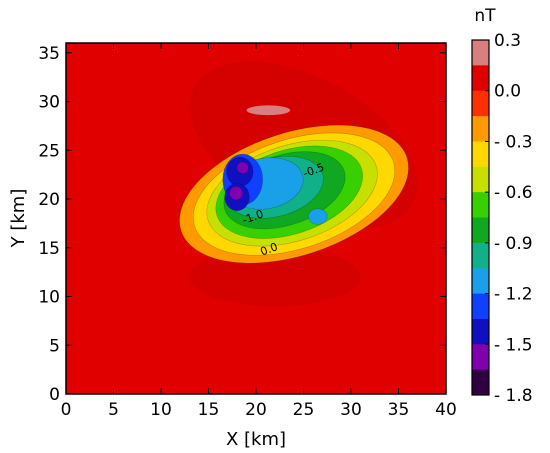  I want to click on y-tick-label: 20, so click(49, 200).